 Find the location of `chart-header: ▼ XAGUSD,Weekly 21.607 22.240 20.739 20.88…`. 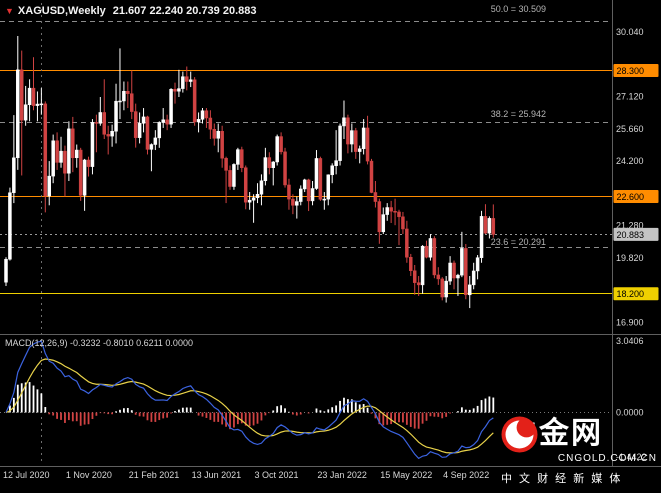

chart-header: ▼ XAGUSD,Weekly 21.607 22.240 20.739 20.88… is located at coordinates (131, 11).